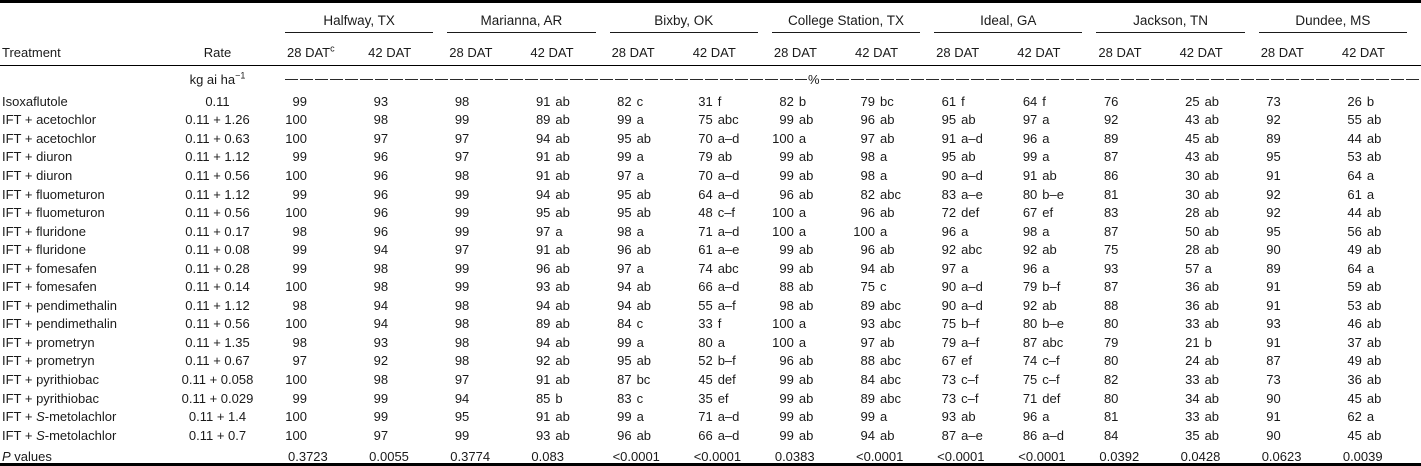  I want to click on value-cell: 88 abc, so click(893, 360).